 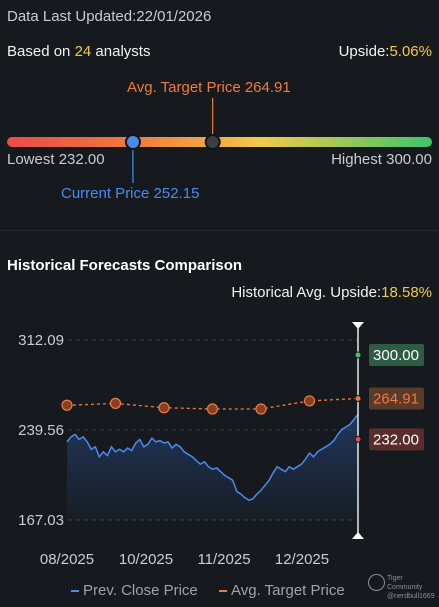 I want to click on analyst-count-text: Based on 24 analysts, so click(x=78, y=51).